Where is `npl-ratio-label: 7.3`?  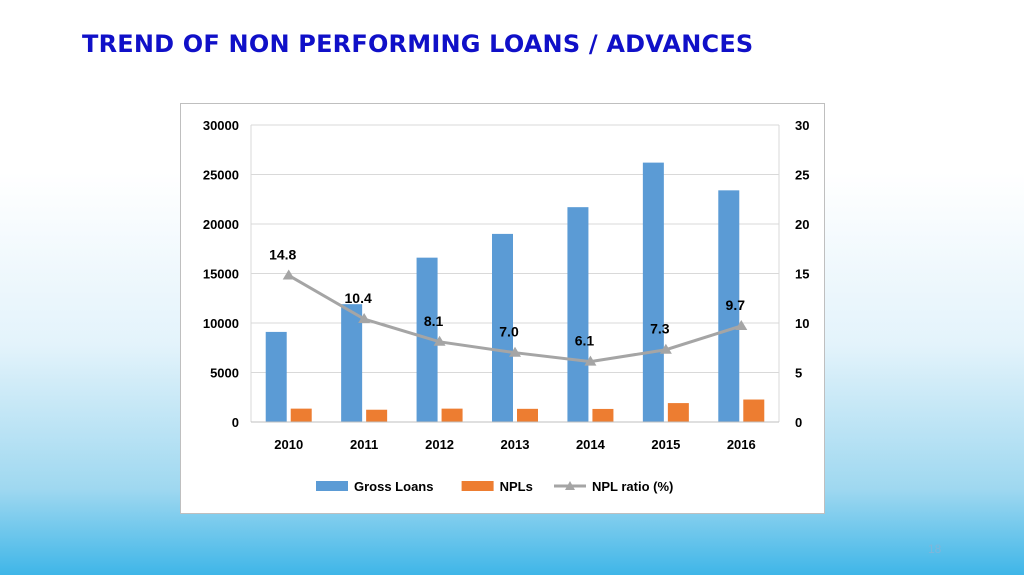 npl-ratio-label: 7.3 is located at coordinates (660, 329).